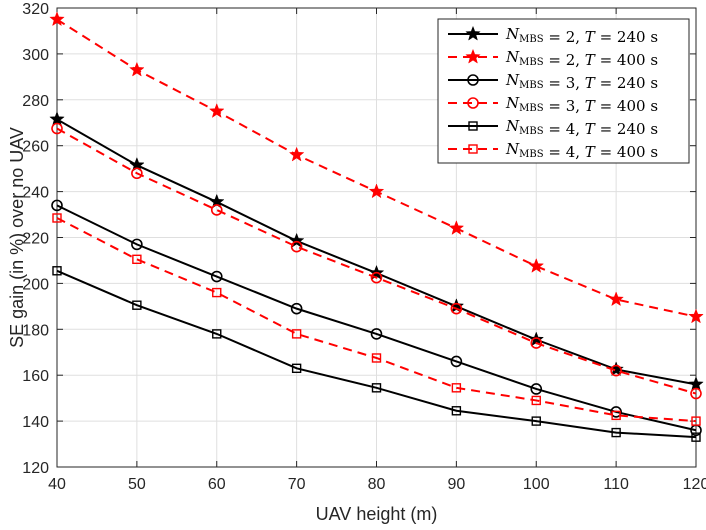  What do you see at coordinates (35, 376) in the screenshot?
I see `y-tick-label: 160` at bounding box center [35, 376].